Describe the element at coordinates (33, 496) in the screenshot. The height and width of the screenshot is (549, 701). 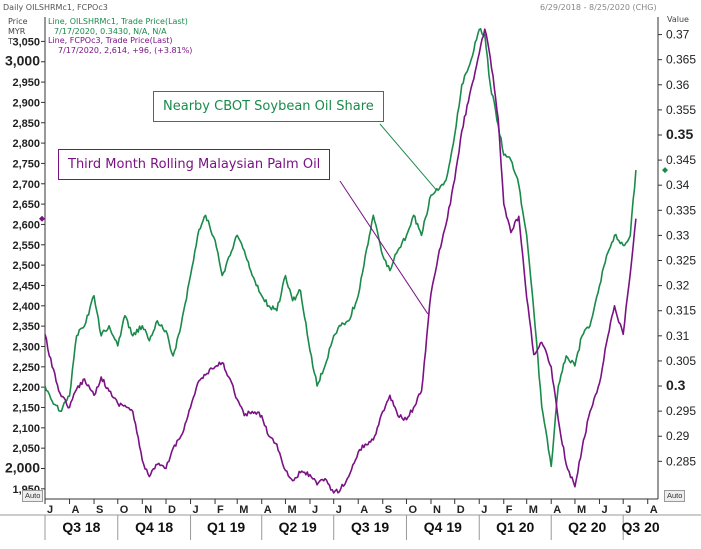
I see `auto-scale-left: Auto` at that location.